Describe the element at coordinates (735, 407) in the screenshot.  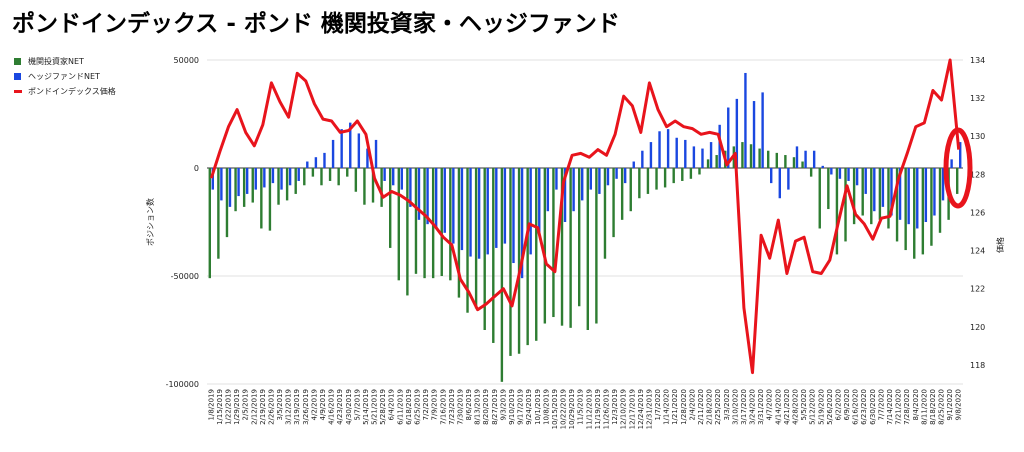
I see `x-tick-label: 3/10/2020` at that location.